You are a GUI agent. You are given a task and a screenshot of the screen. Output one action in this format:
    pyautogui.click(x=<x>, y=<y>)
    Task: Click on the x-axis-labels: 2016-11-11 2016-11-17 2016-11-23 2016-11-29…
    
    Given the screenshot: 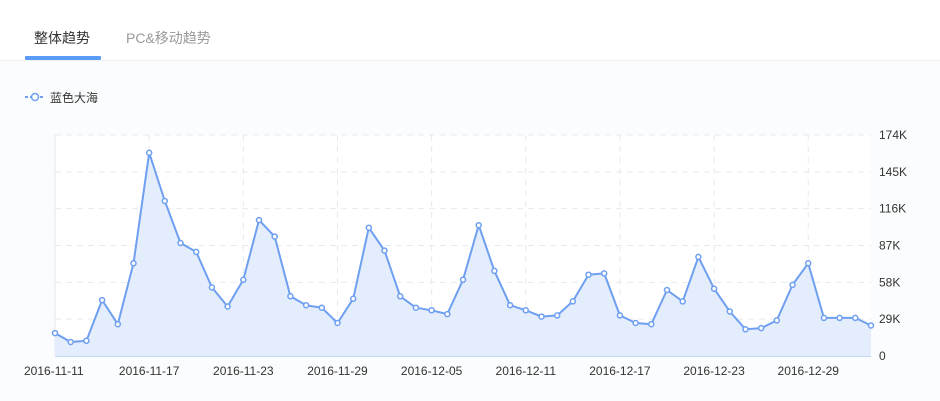 What is the action you would take?
    pyautogui.click(x=431, y=371)
    